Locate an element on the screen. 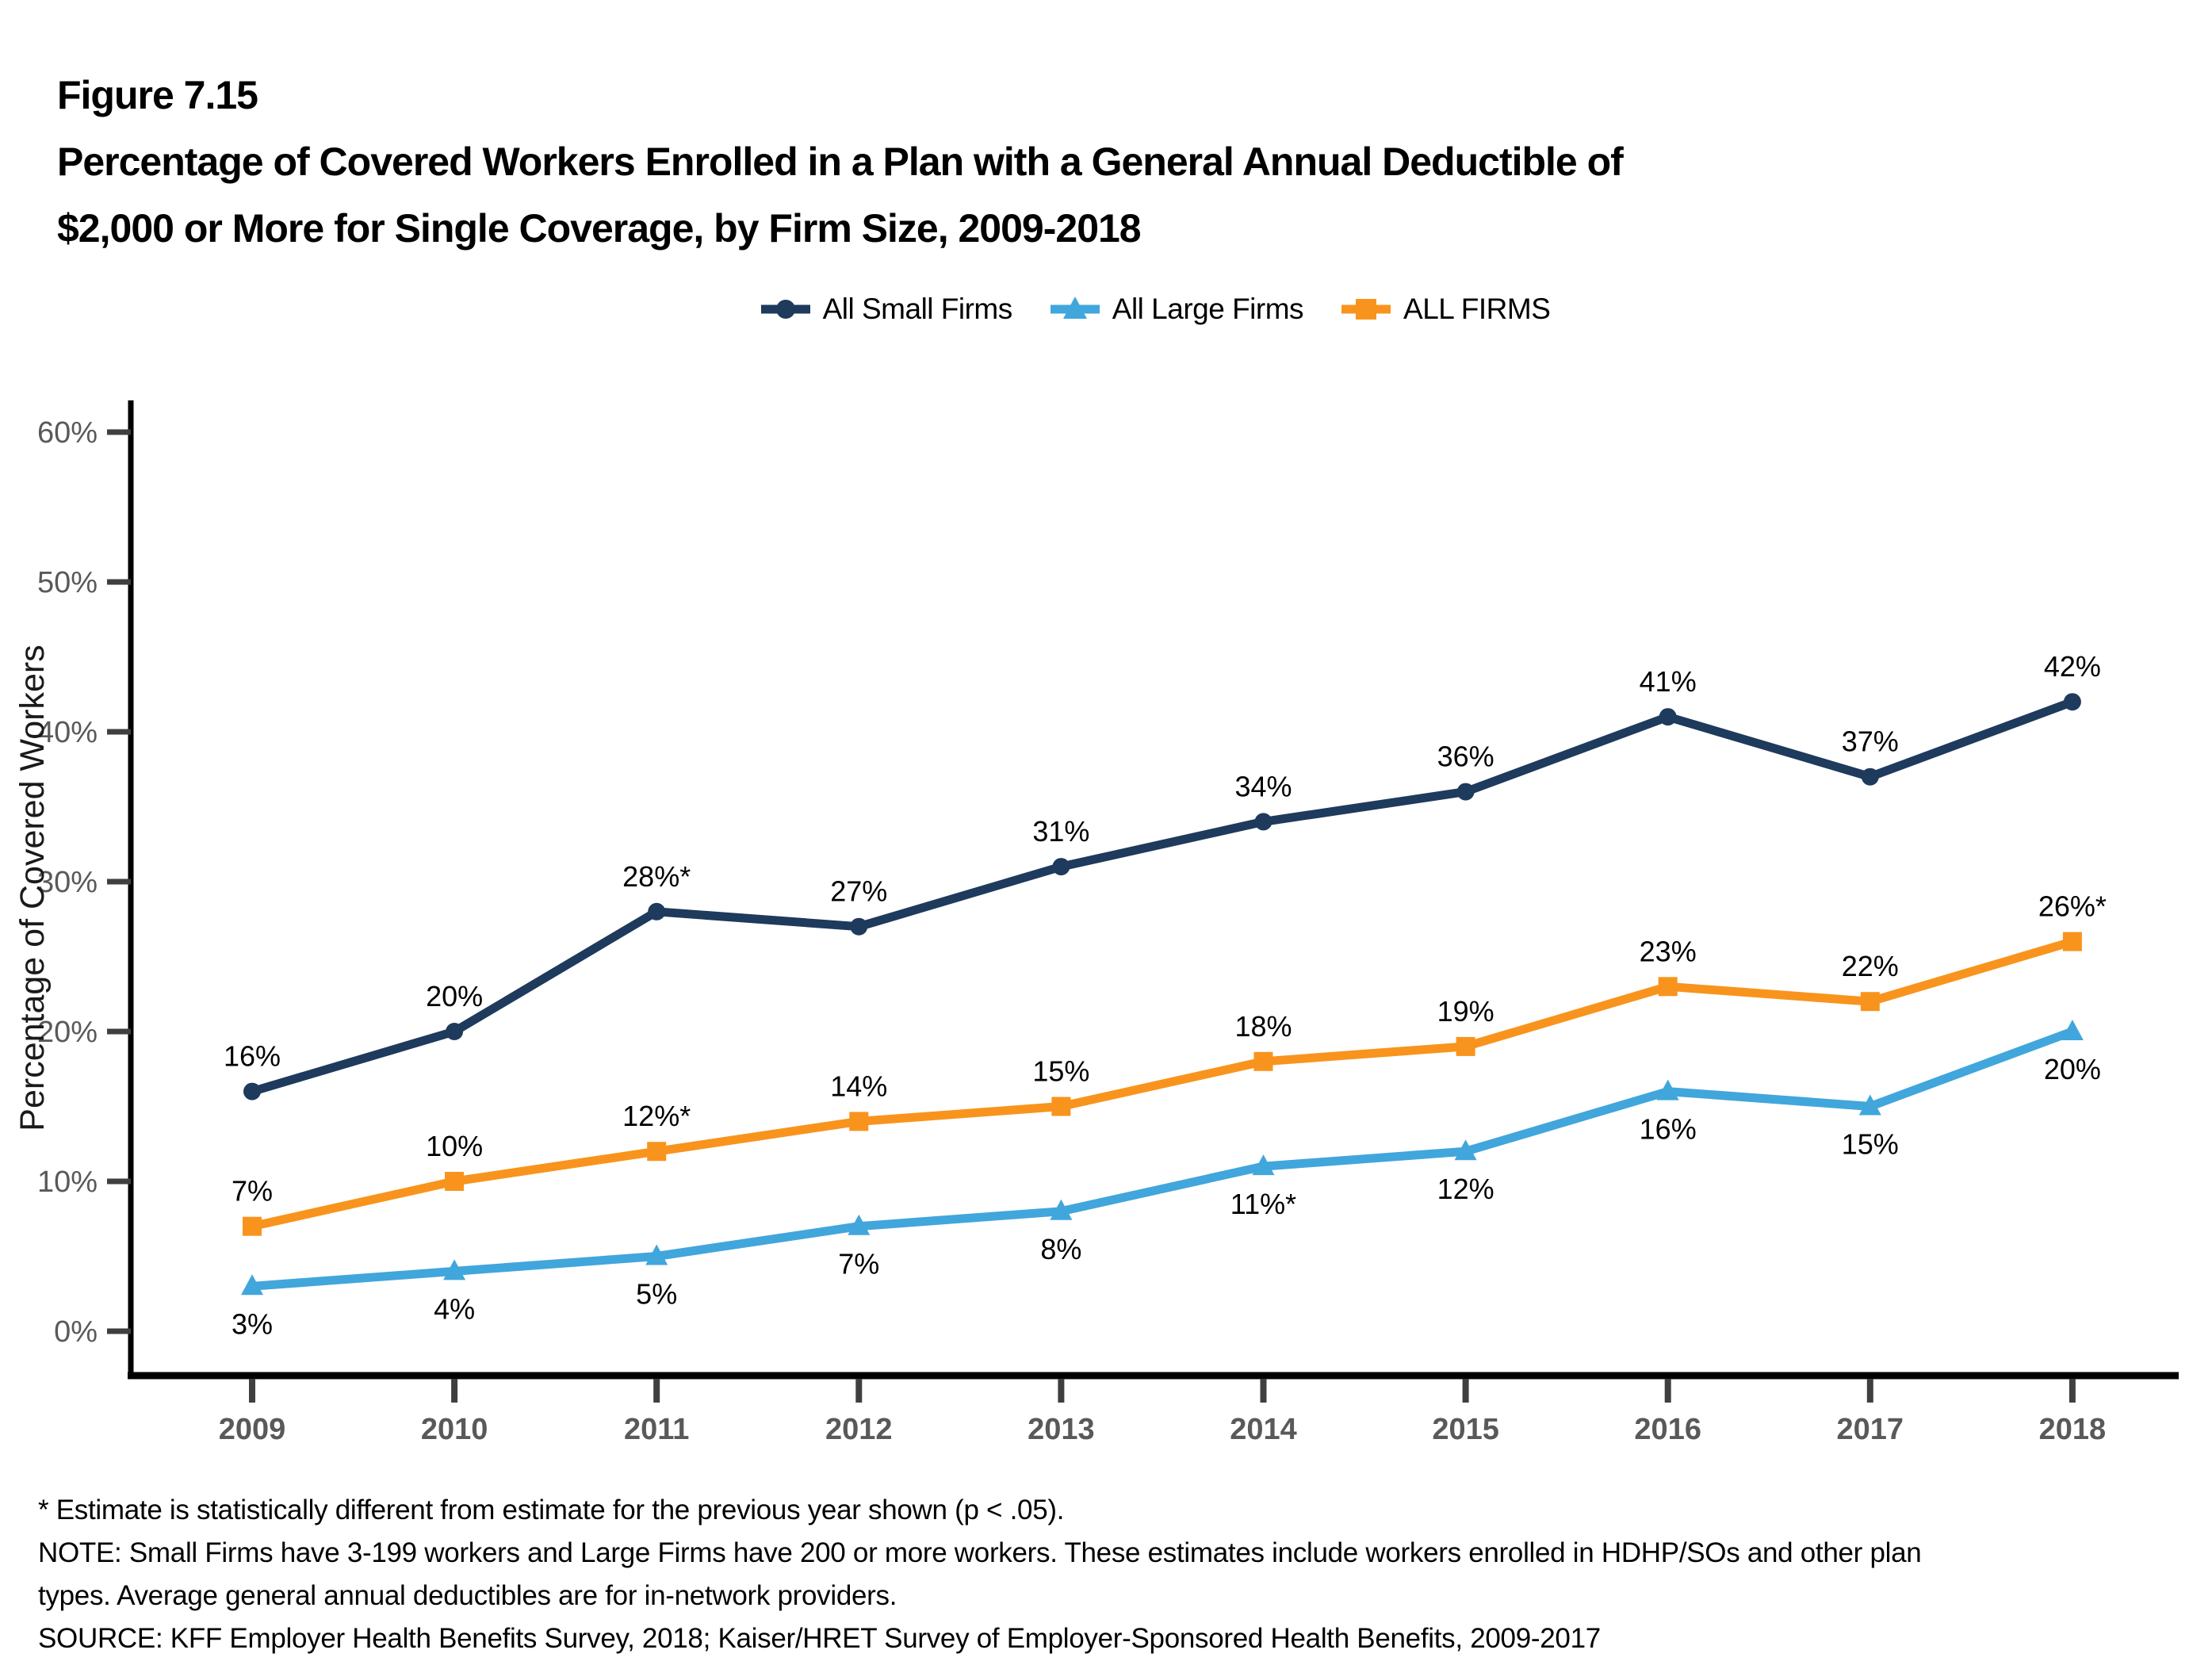 The image size is (2212, 1665). data-label: 12%* is located at coordinates (656, 1116).